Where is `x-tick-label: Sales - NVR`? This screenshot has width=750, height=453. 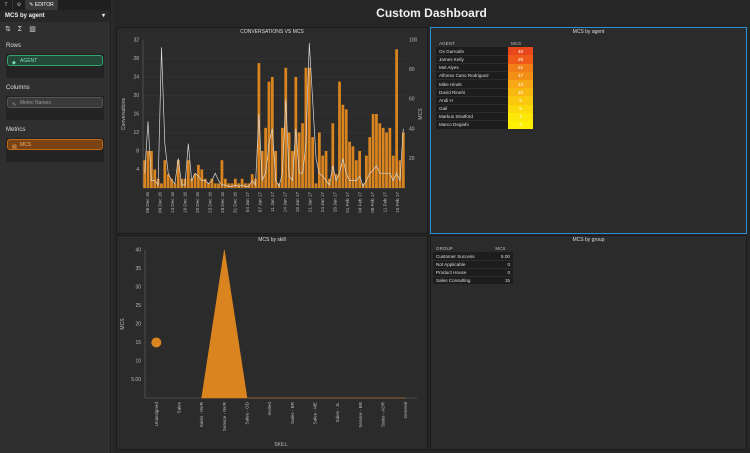
x-tick-label: Sales - NVR is located at coordinates (201, 414).